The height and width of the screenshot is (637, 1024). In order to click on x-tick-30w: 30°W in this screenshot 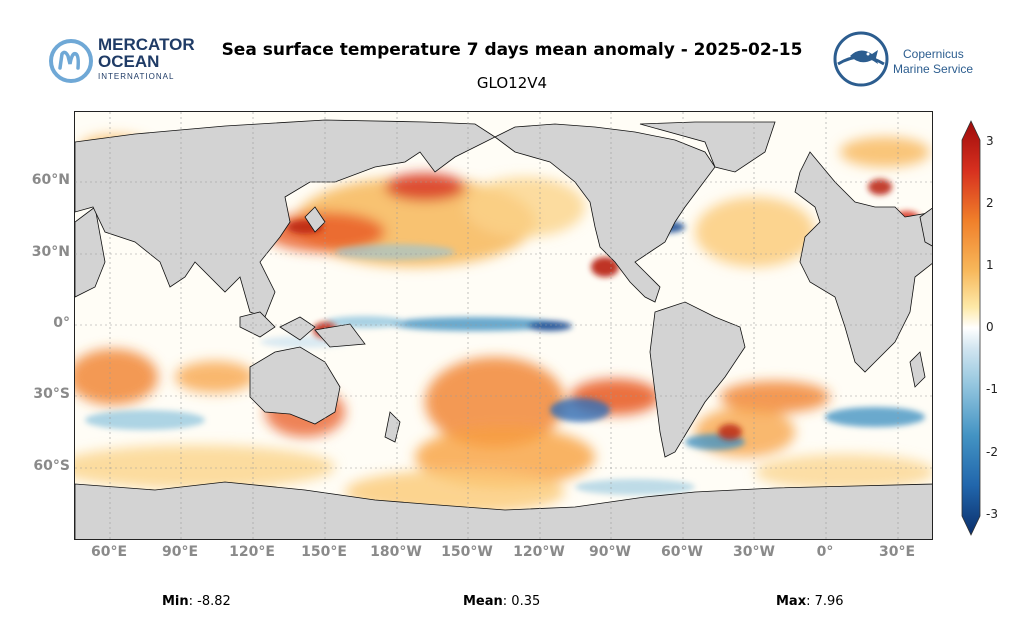, I will do `click(754, 552)`.